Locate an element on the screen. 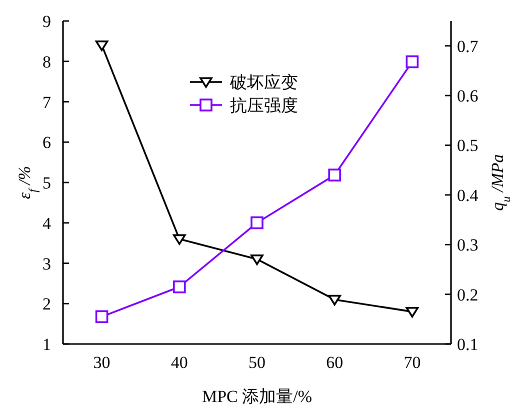 This screenshot has height=405, width=511. y-tick-label: 9 is located at coordinates (46, 21).